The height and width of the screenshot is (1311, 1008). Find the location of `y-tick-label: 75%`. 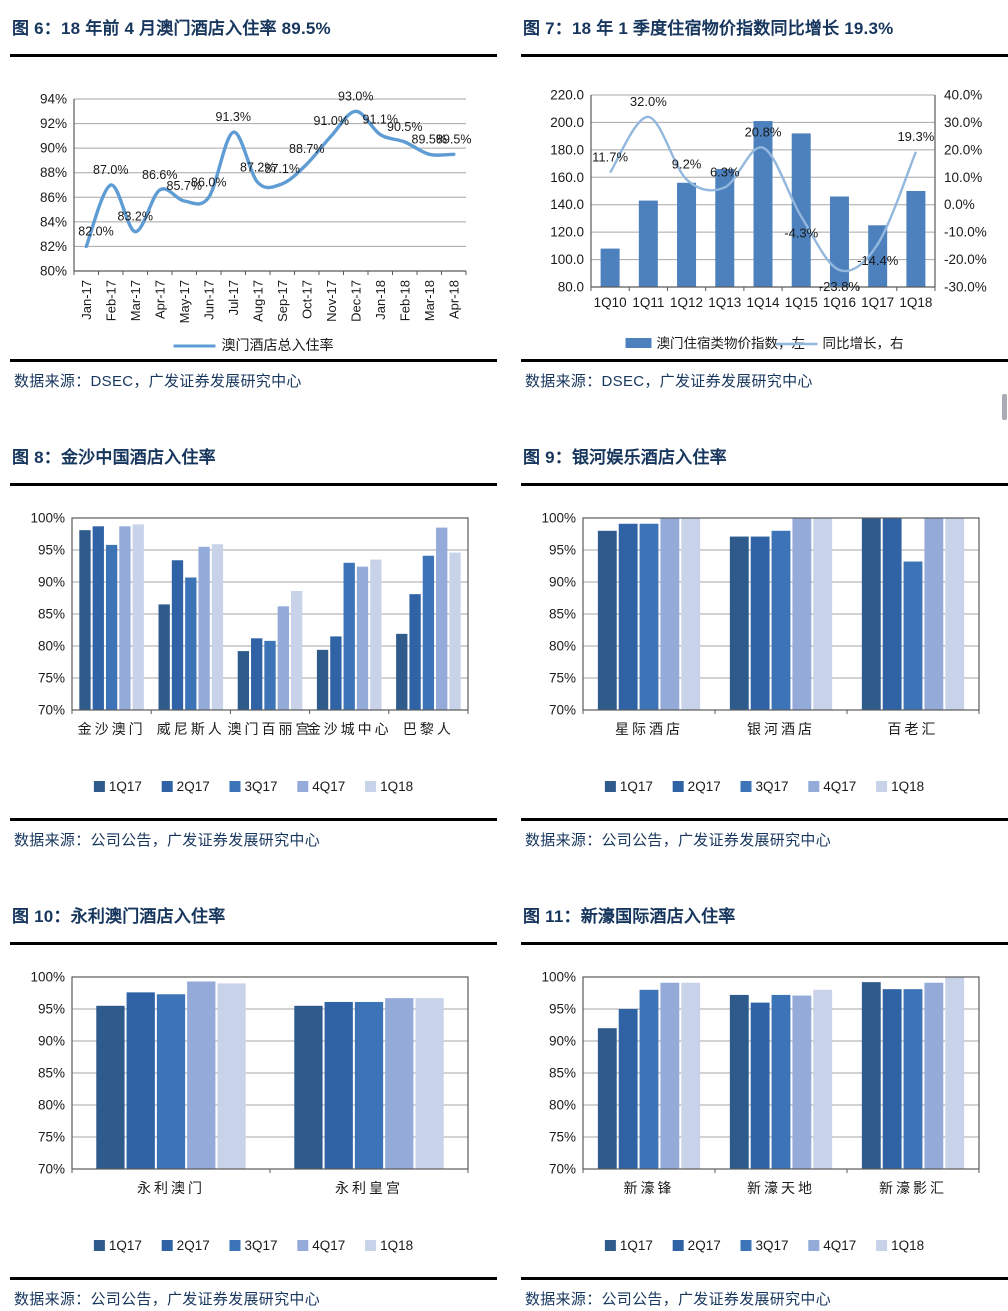

y-tick-label: 75% is located at coordinates (562, 678).